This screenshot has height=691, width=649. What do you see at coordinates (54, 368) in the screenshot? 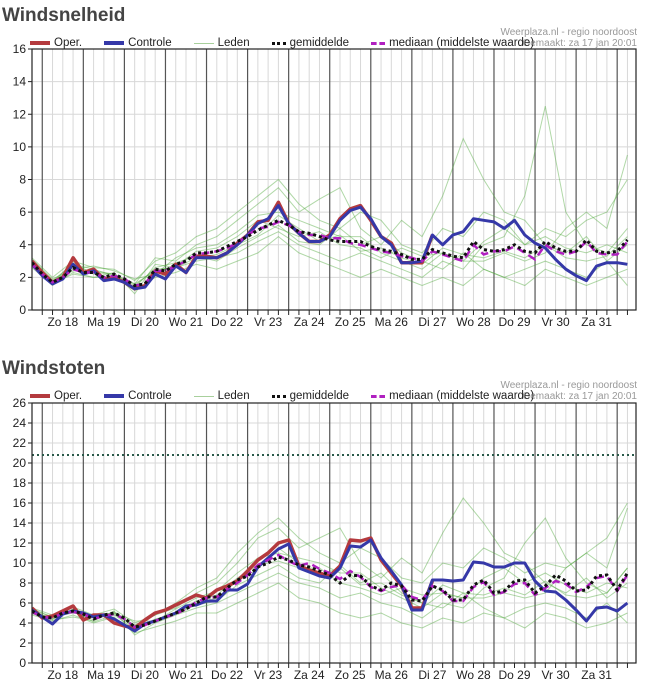
I see `chart-title-windstoten: Windstoten` at bounding box center [54, 368].